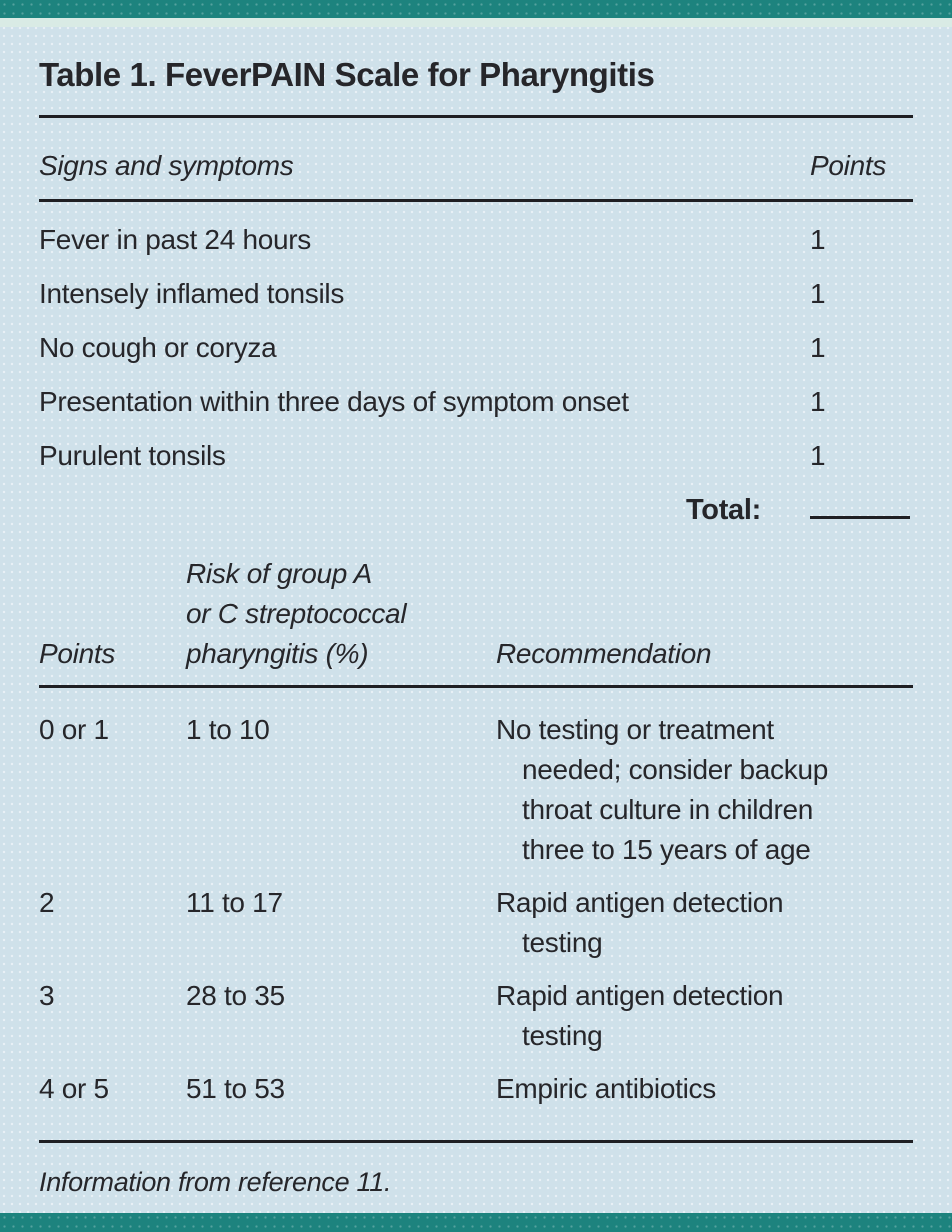 The width and height of the screenshot is (952, 1232). I want to click on total-row: Total:, so click(476, 510).